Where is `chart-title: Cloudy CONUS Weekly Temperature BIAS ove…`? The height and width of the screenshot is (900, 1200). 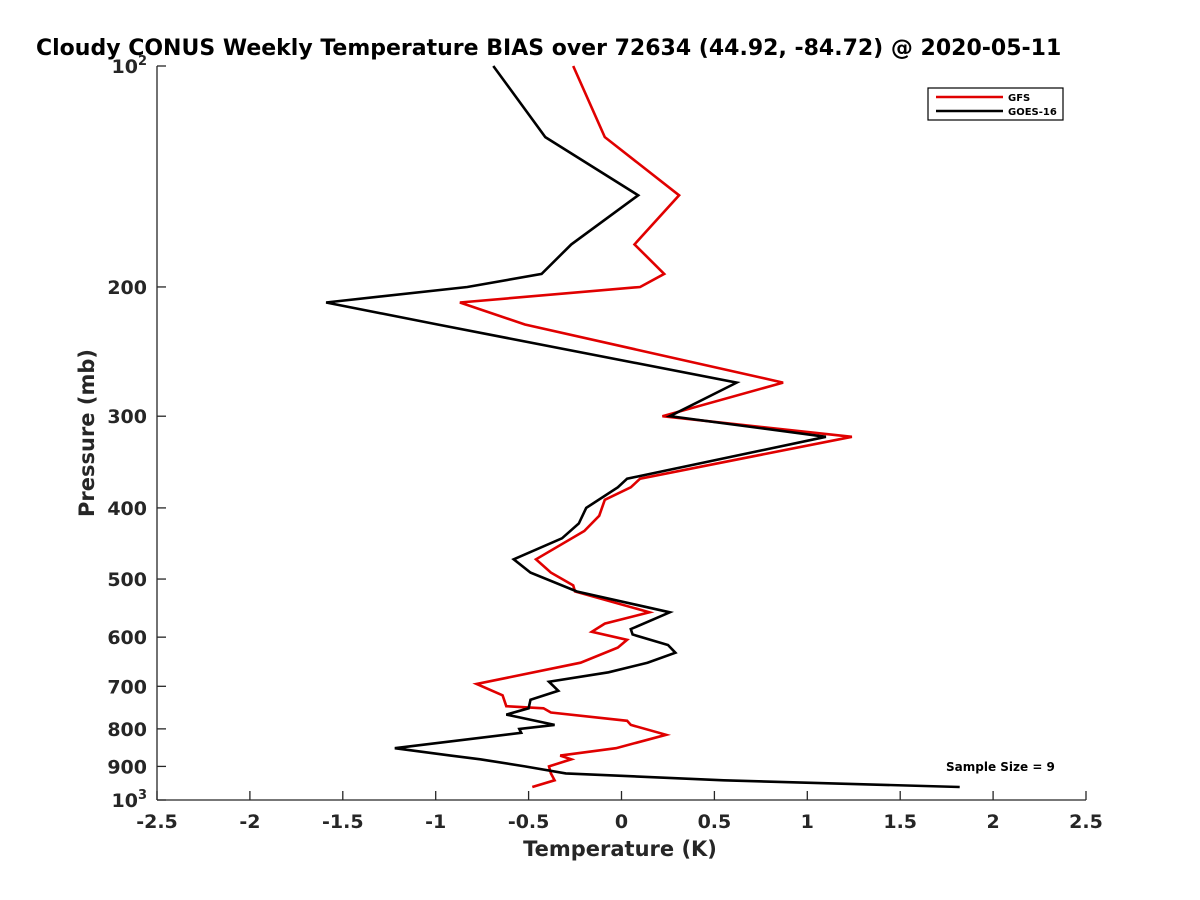 chart-title: Cloudy CONUS Weekly Temperature BIAS ove… is located at coordinates (548, 48).